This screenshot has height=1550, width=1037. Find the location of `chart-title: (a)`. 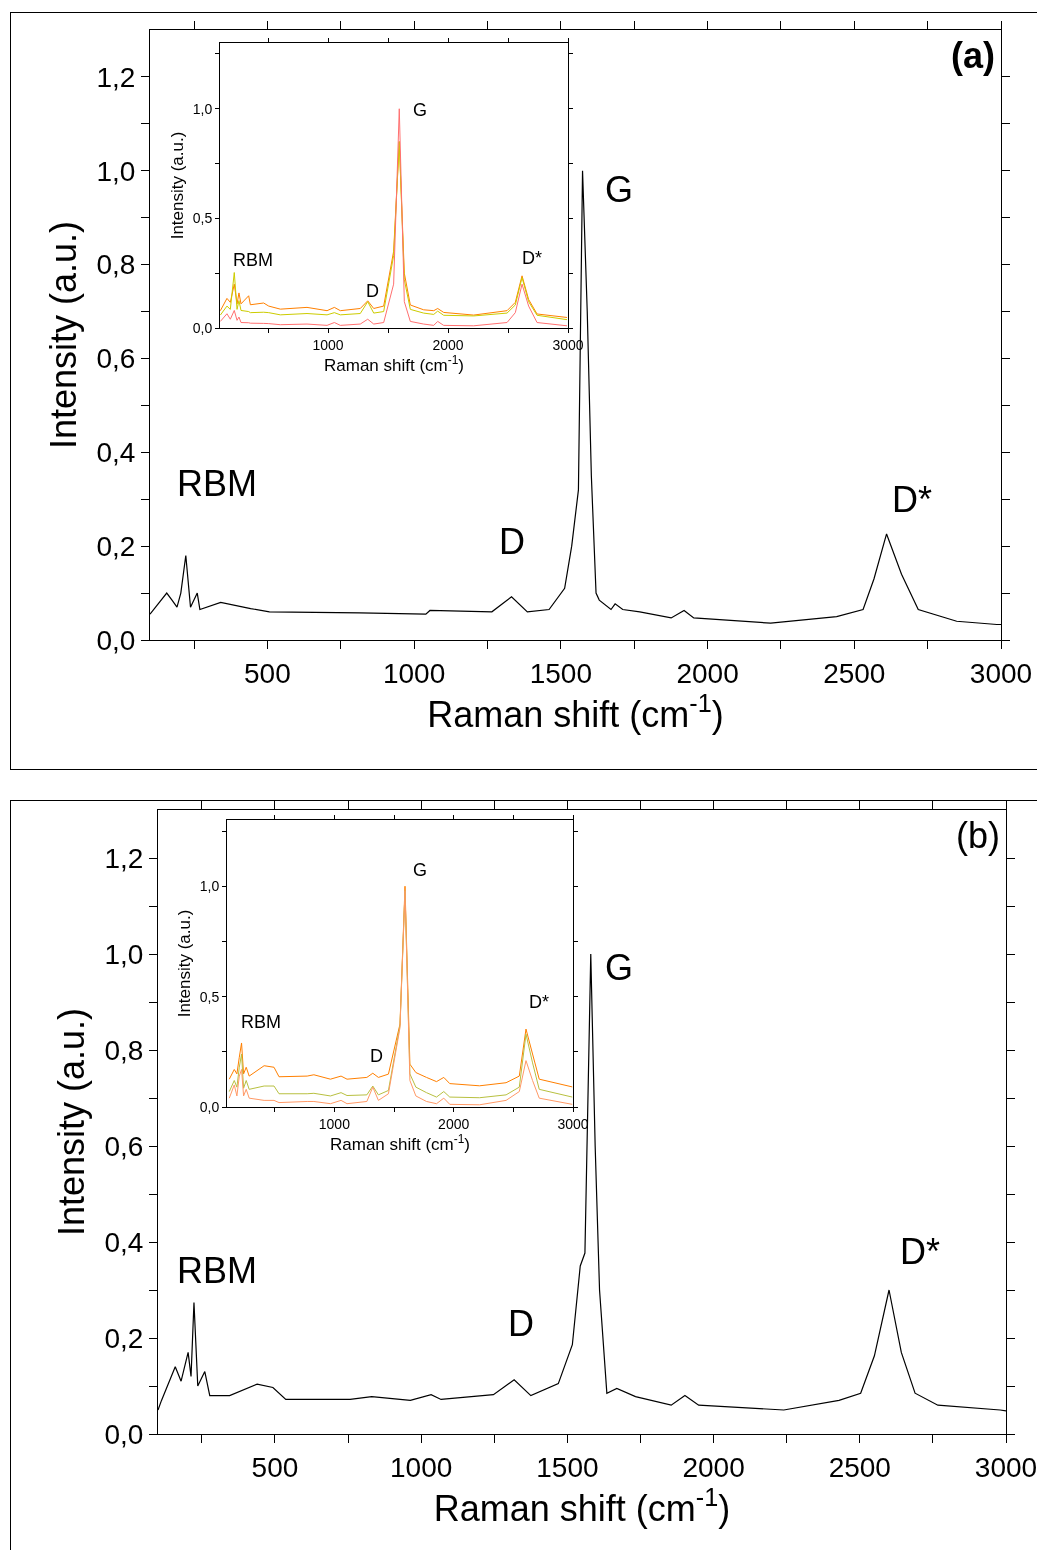

chart-title: (a) is located at coordinates (973, 55).